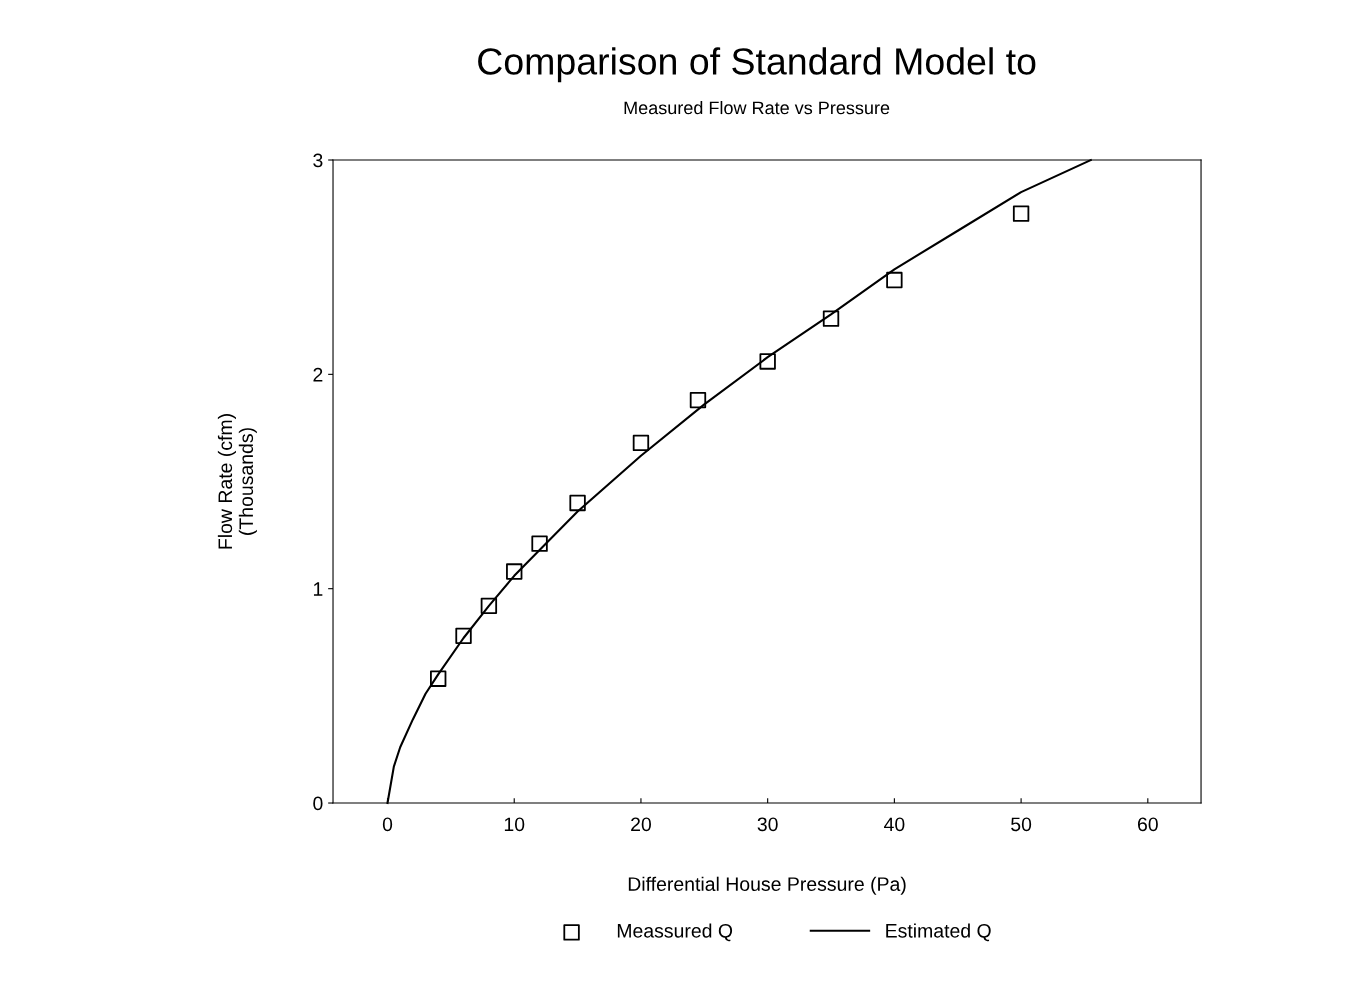 The height and width of the screenshot is (992, 1351). Describe the element at coordinates (938, 932) in the screenshot. I see `legend-label: Estimated Q` at that location.